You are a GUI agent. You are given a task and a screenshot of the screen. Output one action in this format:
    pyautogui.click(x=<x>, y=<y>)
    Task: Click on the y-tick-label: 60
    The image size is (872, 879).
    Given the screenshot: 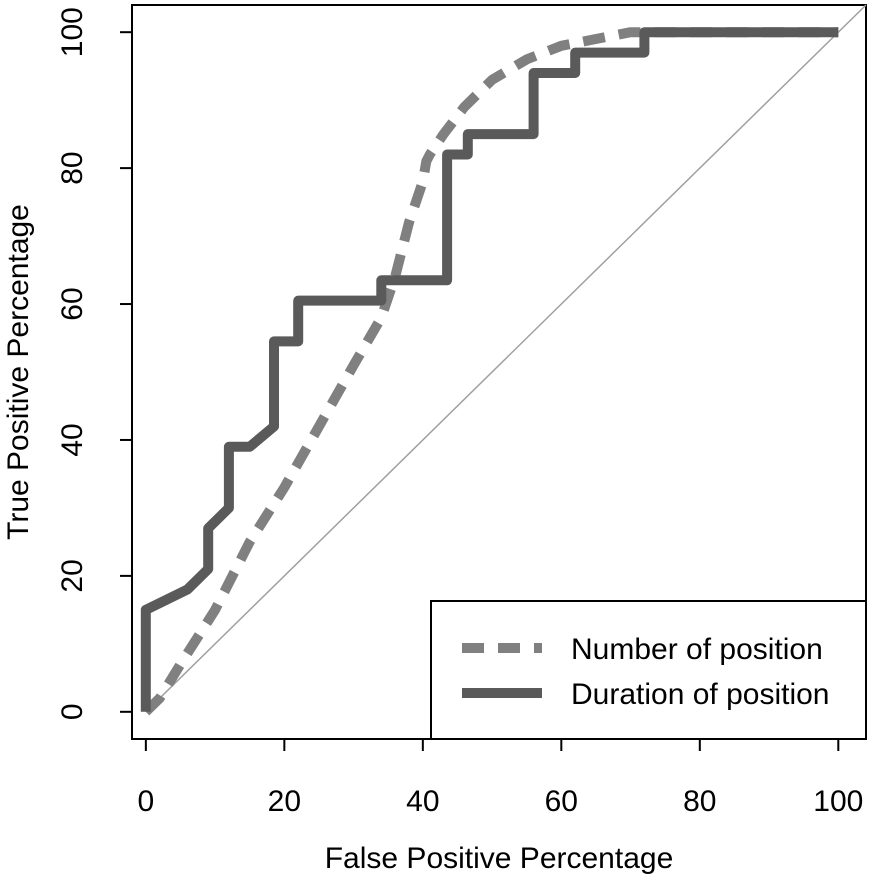 What is the action you would take?
    pyautogui.click(x=72, y=303)
    